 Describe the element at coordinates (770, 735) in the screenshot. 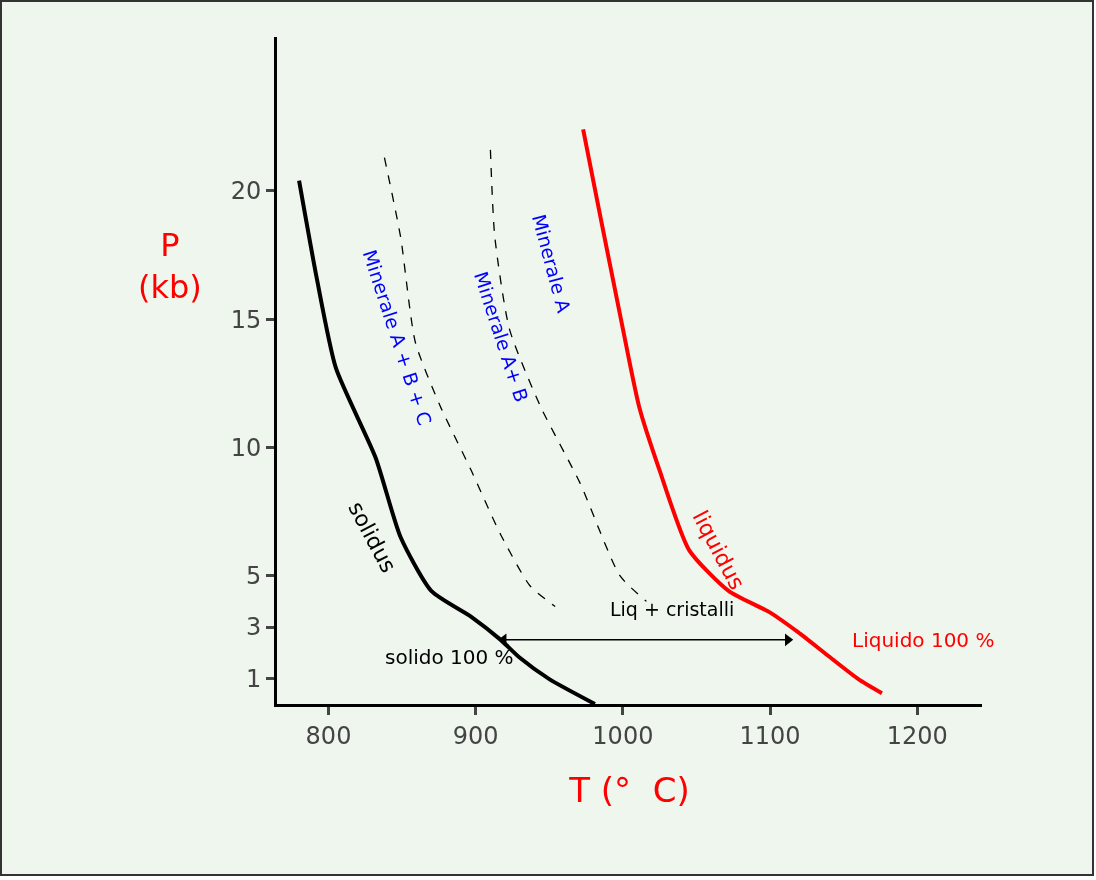

I see `x-tick-label: 1100` at that location.